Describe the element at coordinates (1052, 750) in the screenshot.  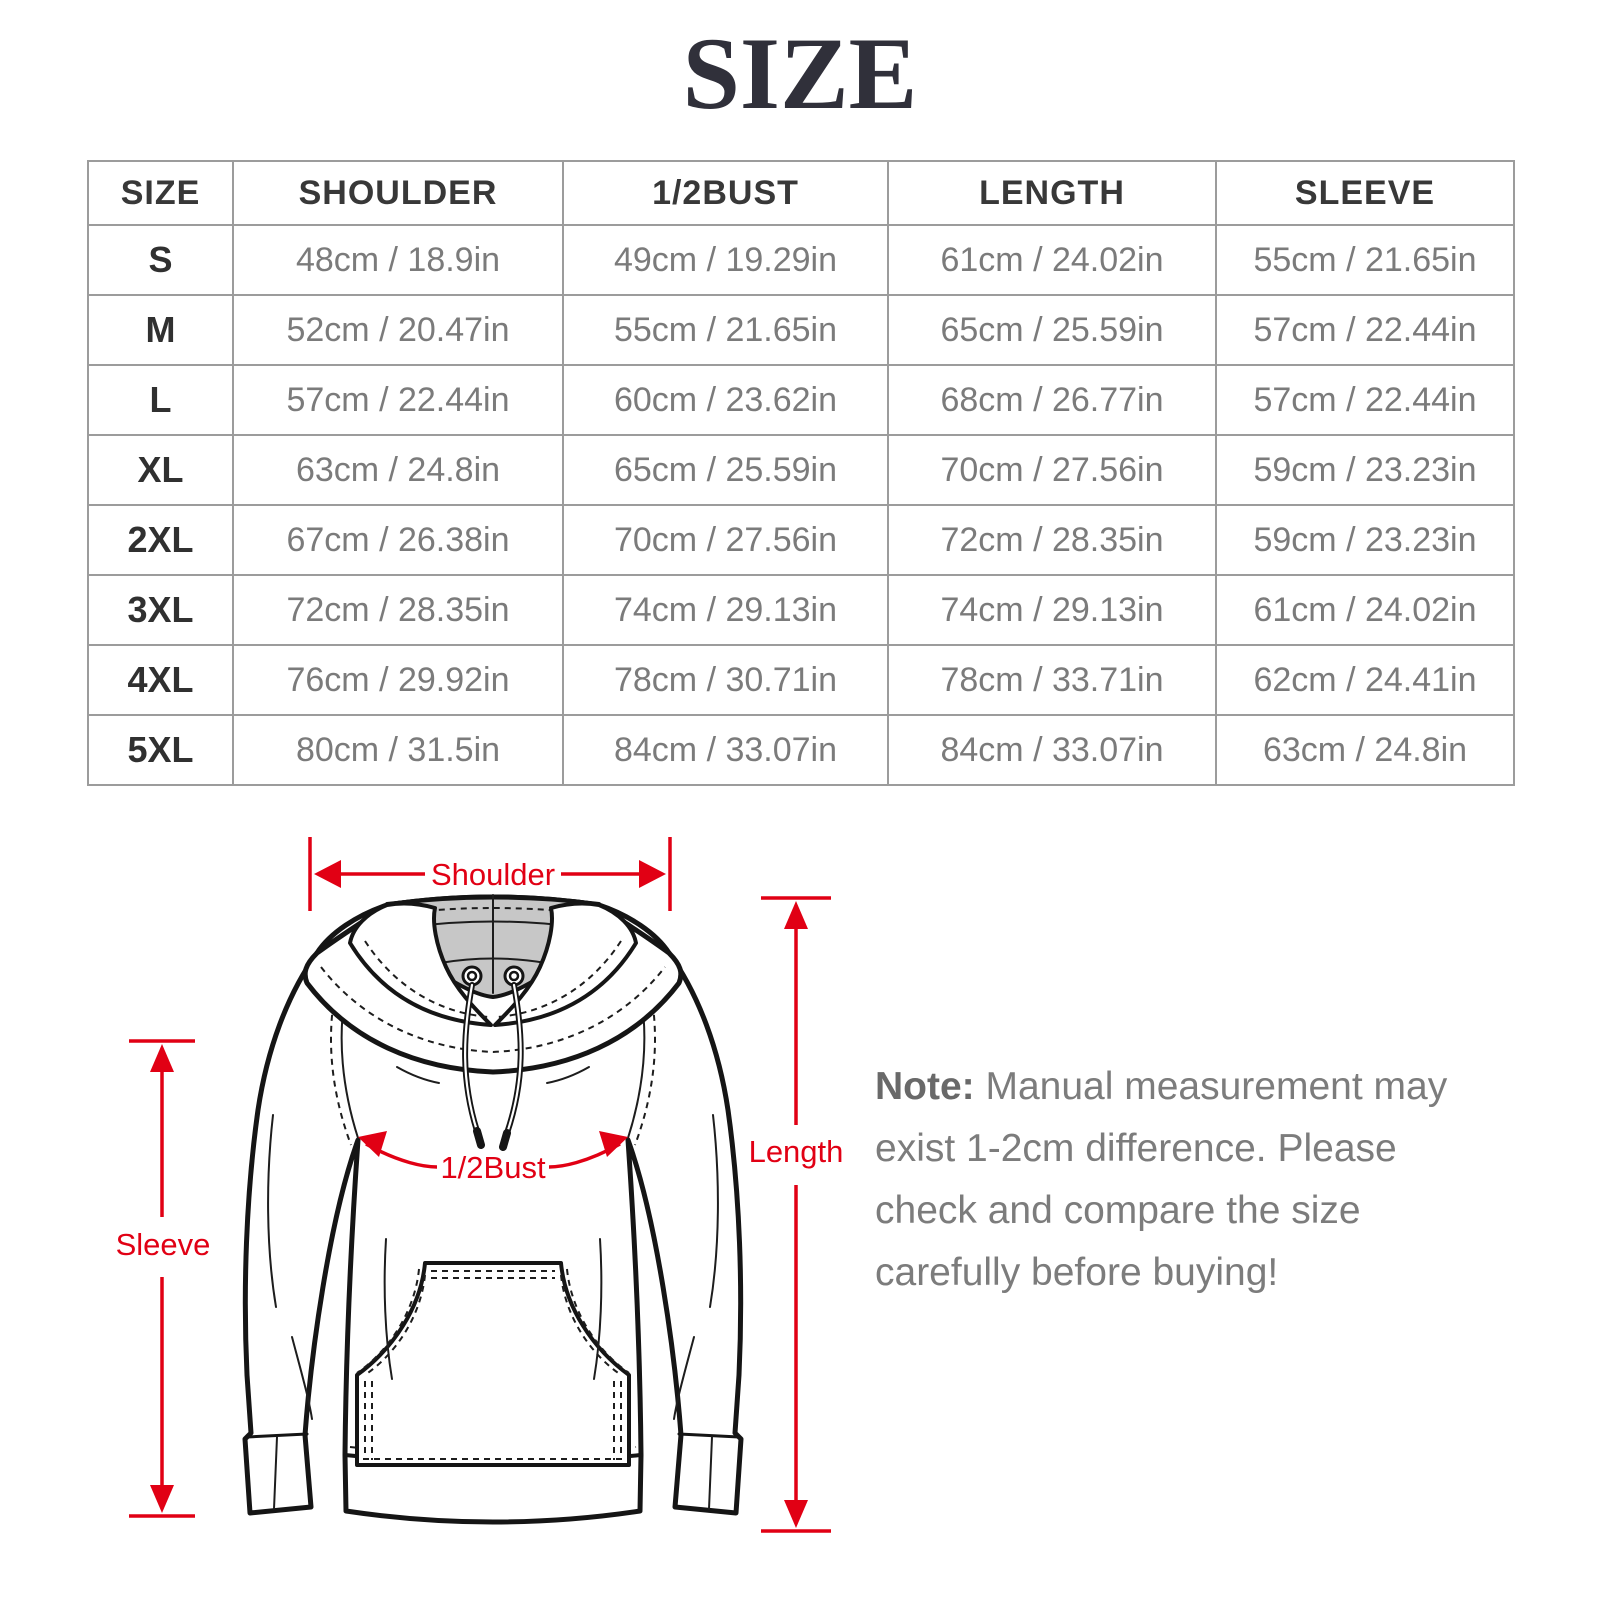
I see `cell-length: 84cm / 33.07in` at that location.